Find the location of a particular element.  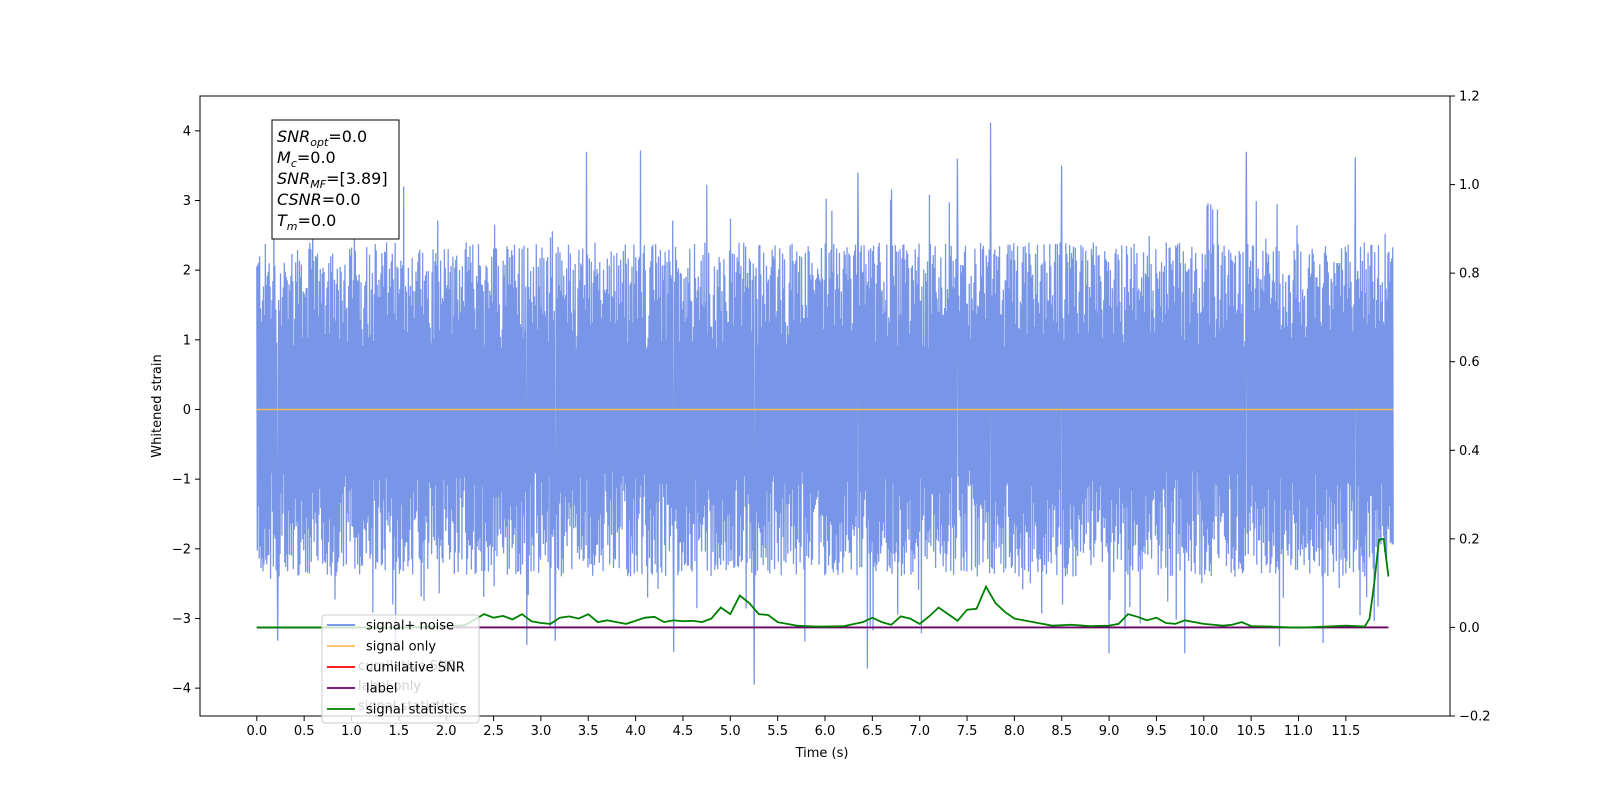

x-tick-label: 3.0 is located at coordinates (541, 731).